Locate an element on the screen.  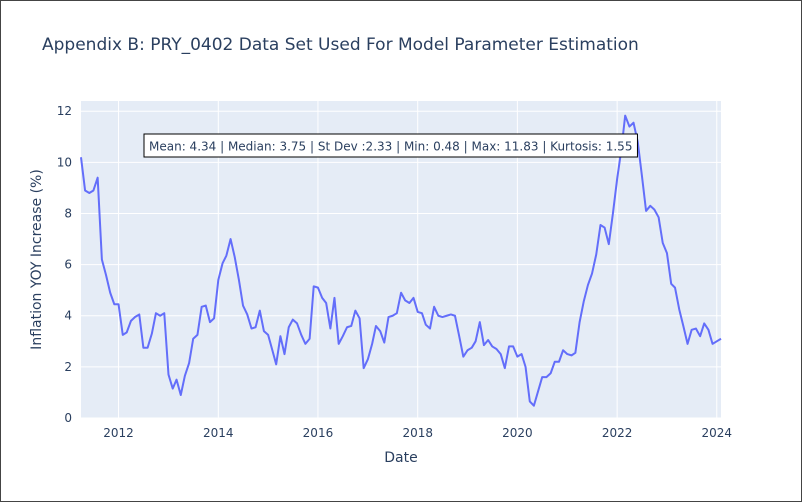
y-tick-label: 4 is located at coordinates (68, 316).